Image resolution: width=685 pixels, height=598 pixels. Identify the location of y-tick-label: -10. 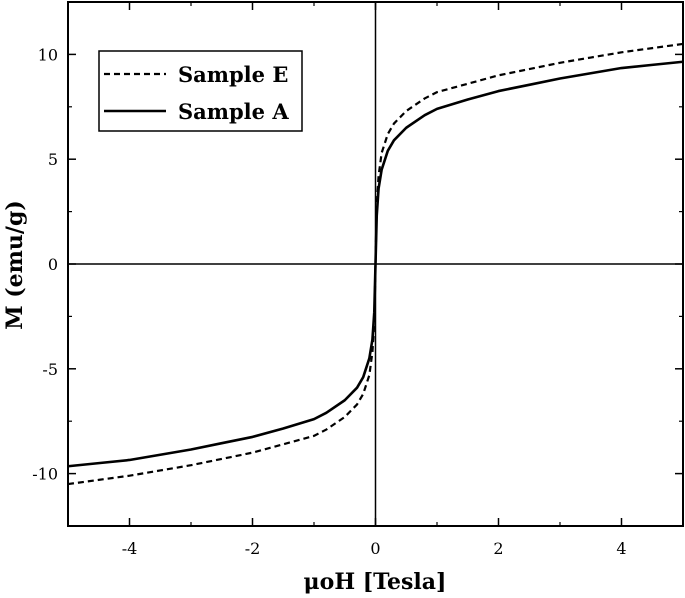
(45, 474).